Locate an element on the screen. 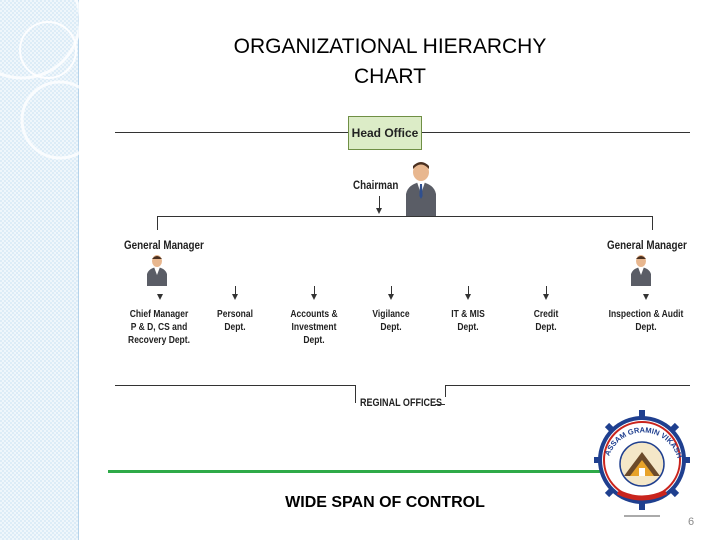  gm-left-label: General Manager is located at coordinates (164, 245).